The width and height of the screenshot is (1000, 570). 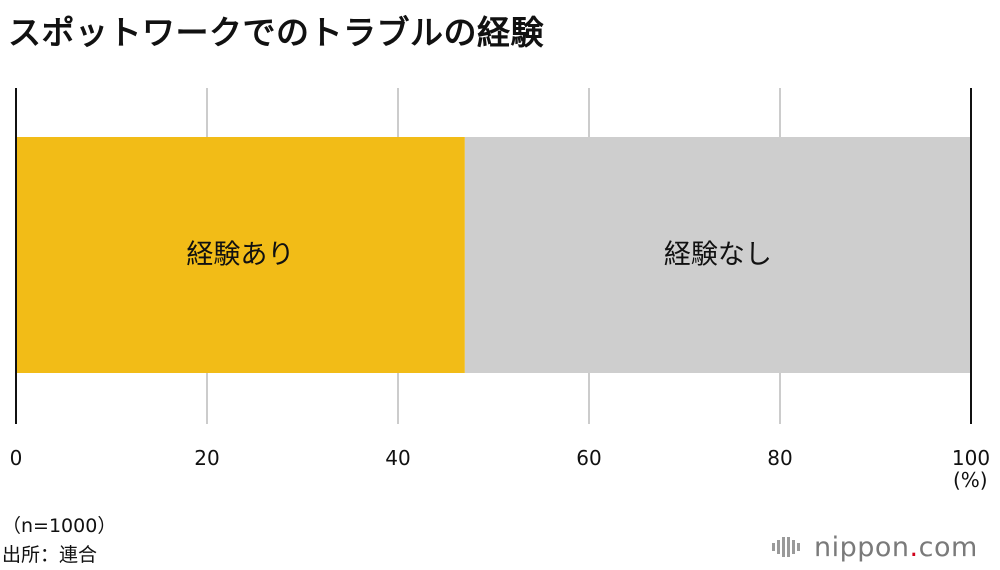 I want to click on tick-label-40: 40, so click(x=397, y=458).